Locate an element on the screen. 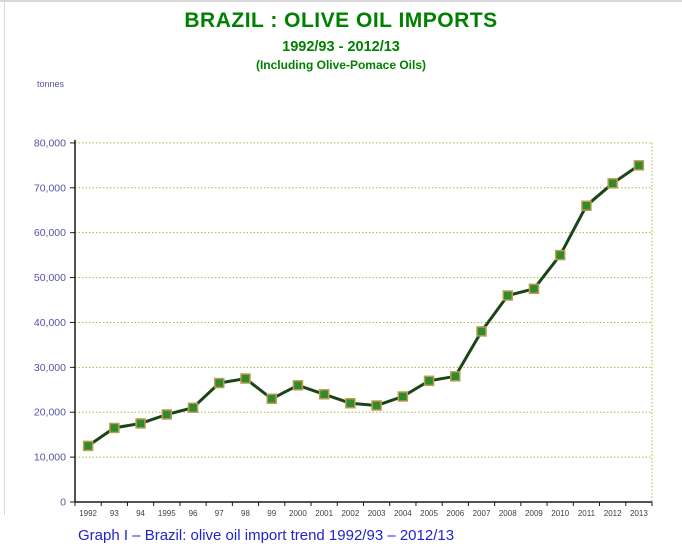  y-axis-label: 40,000 is located at coordinates (50, 323).